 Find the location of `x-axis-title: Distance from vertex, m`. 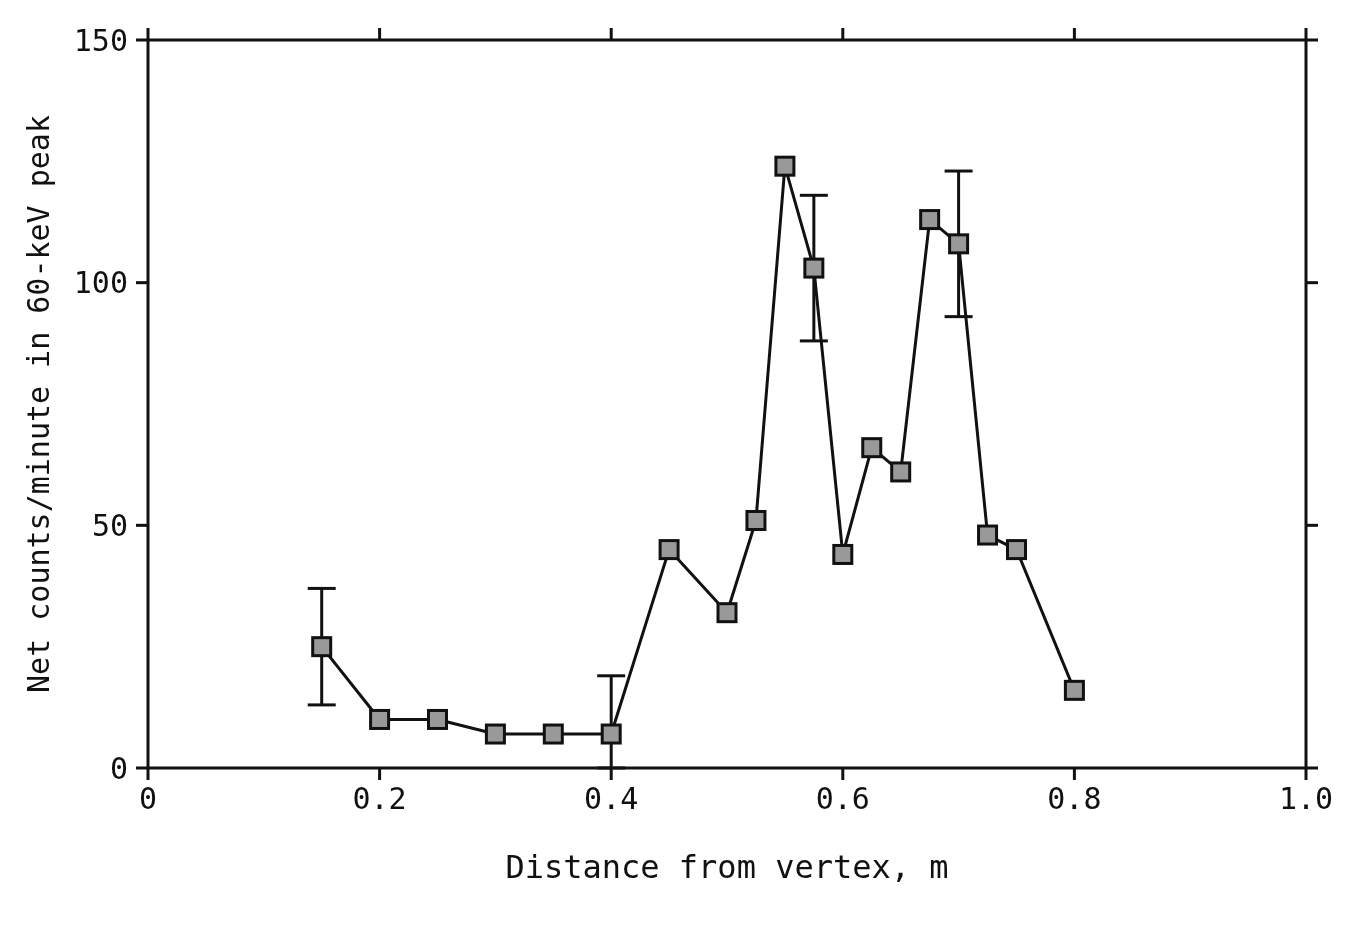

x-axis-title: Distance from vertex, m is located at coordinates (727, 867).